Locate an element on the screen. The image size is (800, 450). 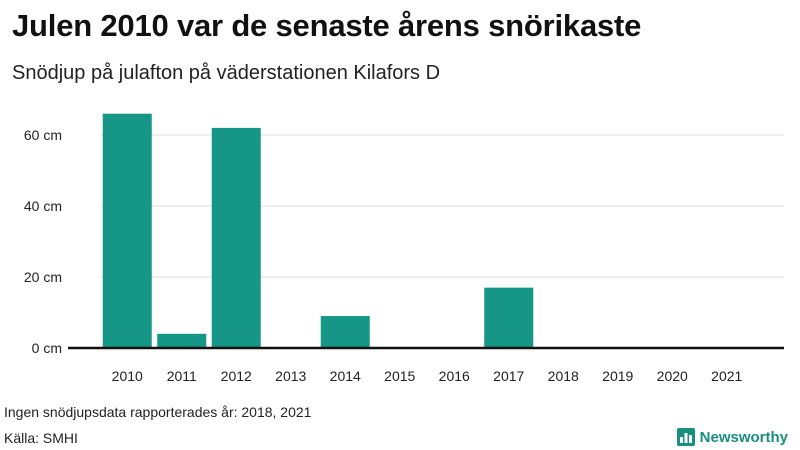
bar-2014 is located at coordinates (345, 332).